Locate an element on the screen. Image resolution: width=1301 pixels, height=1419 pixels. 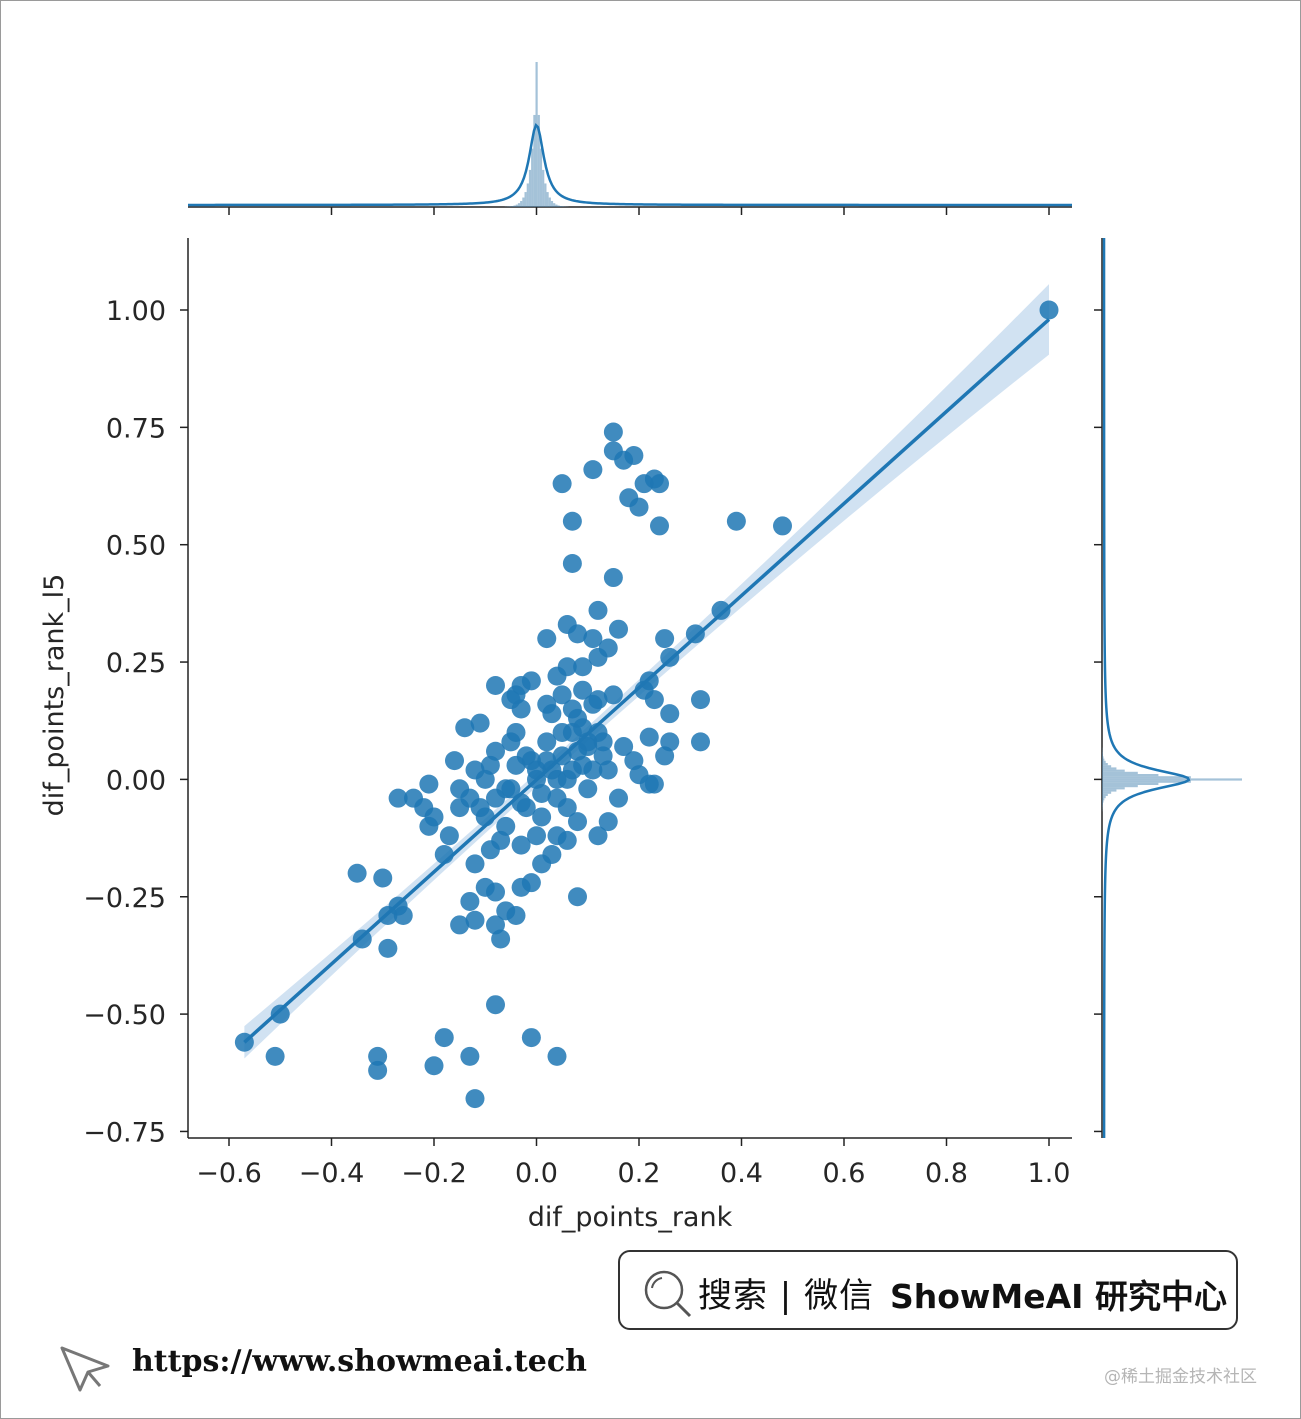
x-tick-label: −0.2 is located at coordinates (434, 1173).